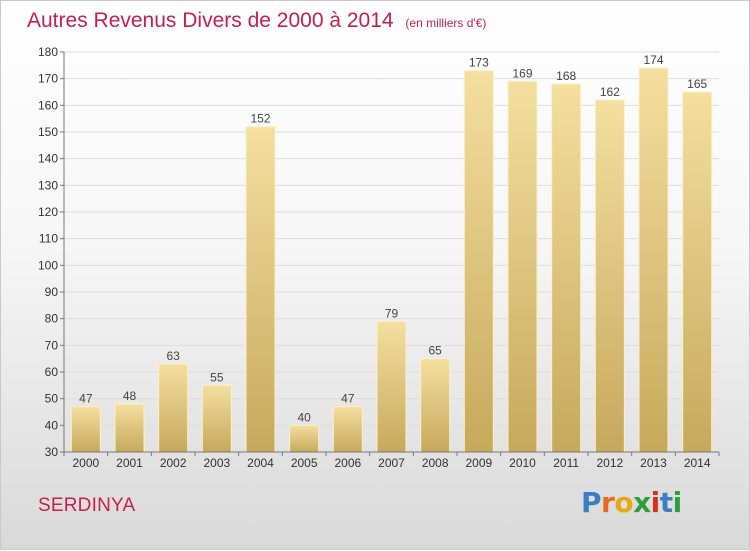 The width and height of the screenshot is (750, 551). I want to click on data-label: 63, so click(173, 356).